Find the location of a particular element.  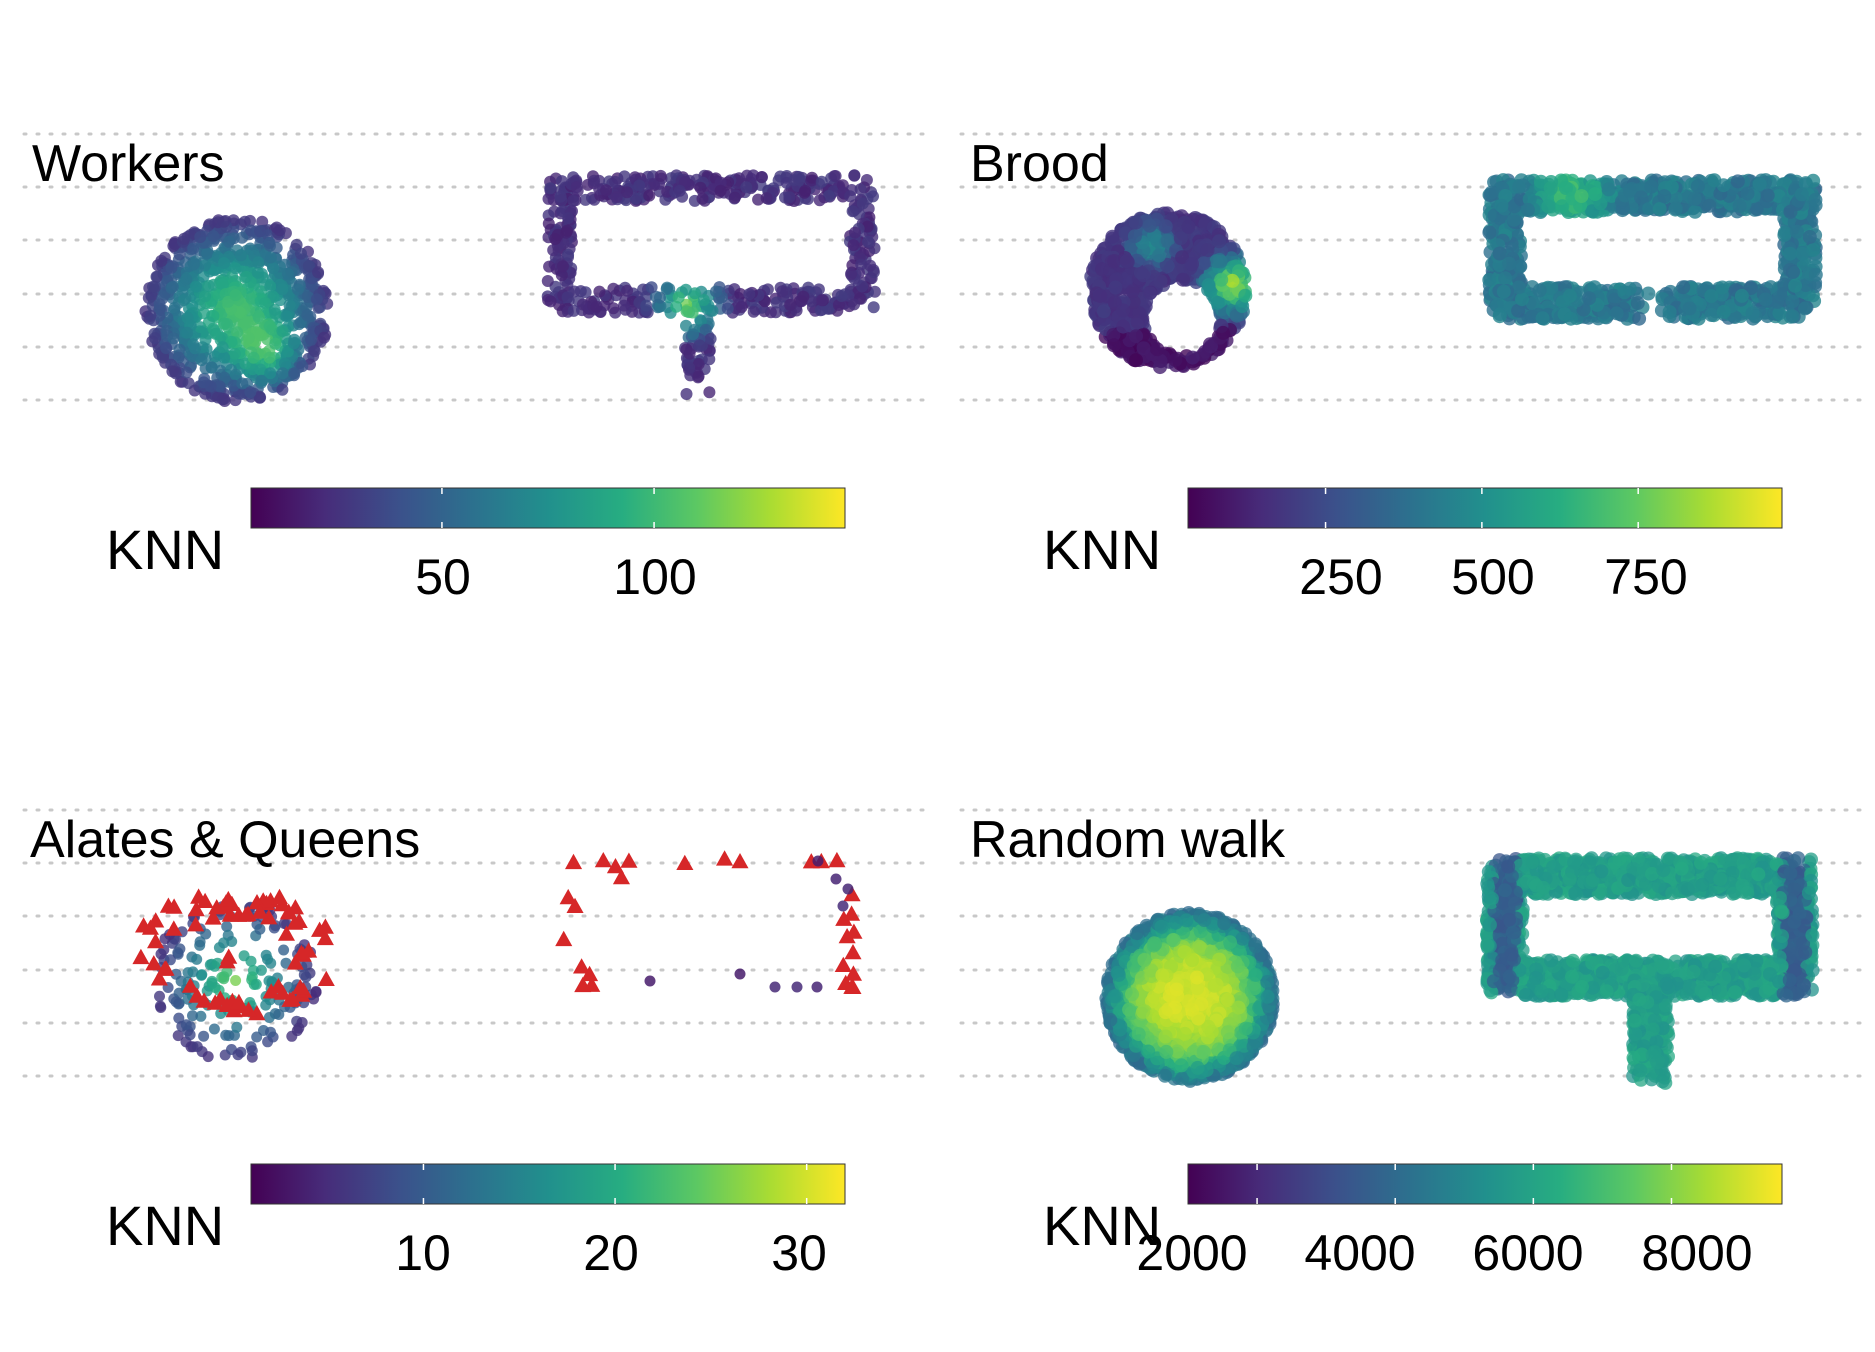

legend-tick-label: 500 is located at coordinates (1493, 577).